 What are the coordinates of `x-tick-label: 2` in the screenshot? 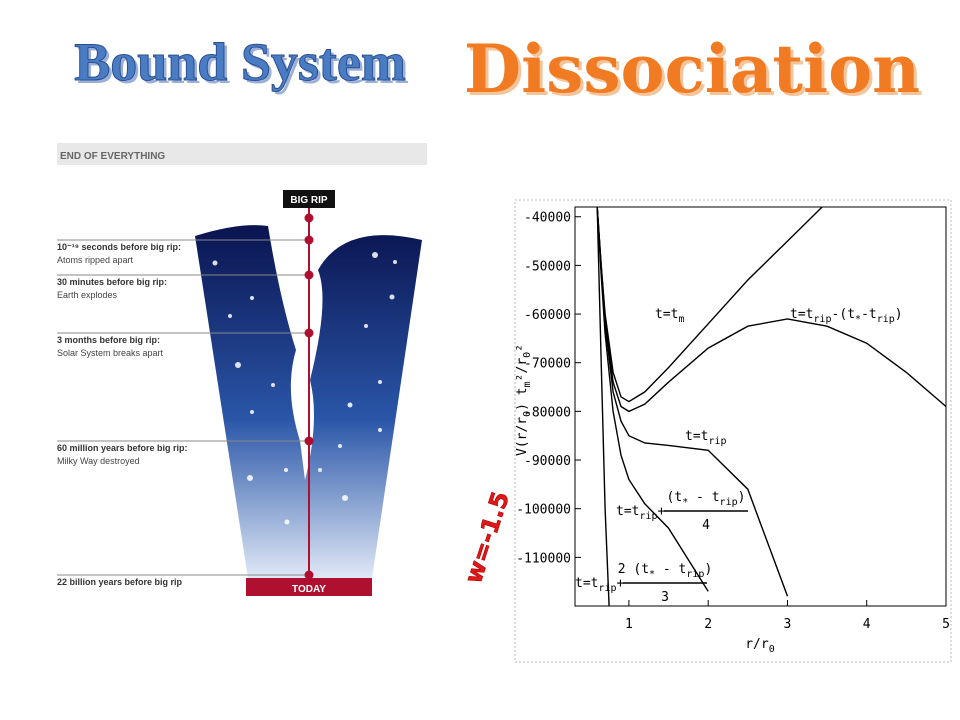 It's located at (708, 624).